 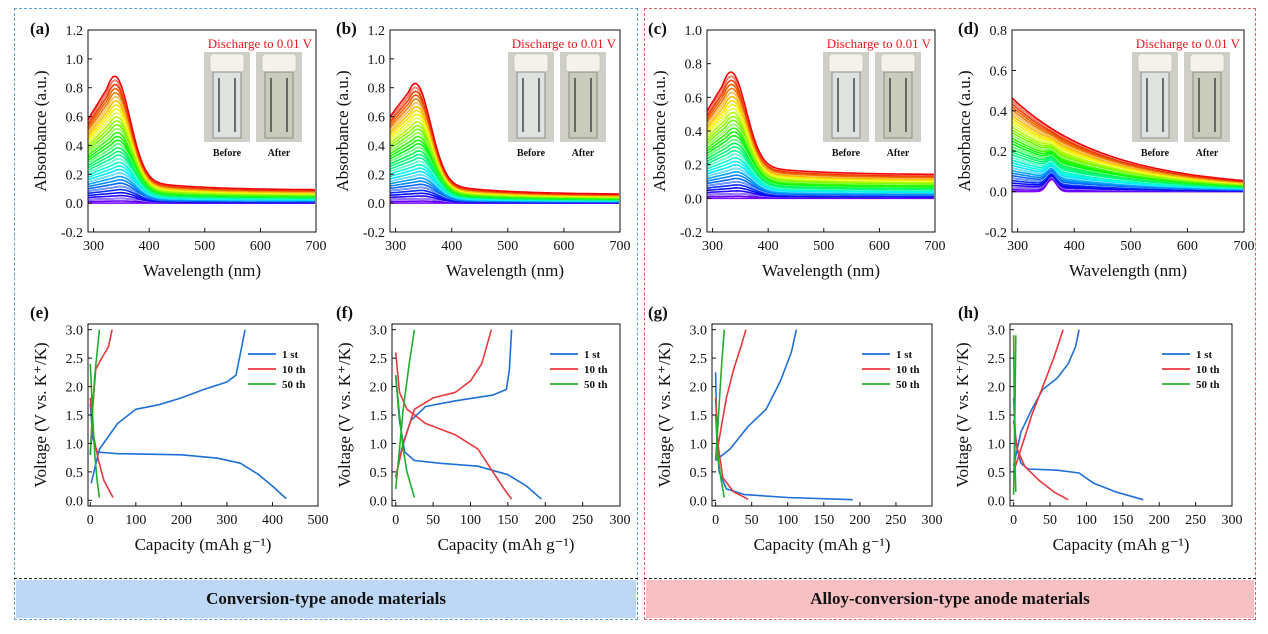 I want to click on y-tick-label: 0.2, so click(x=75, y=175).